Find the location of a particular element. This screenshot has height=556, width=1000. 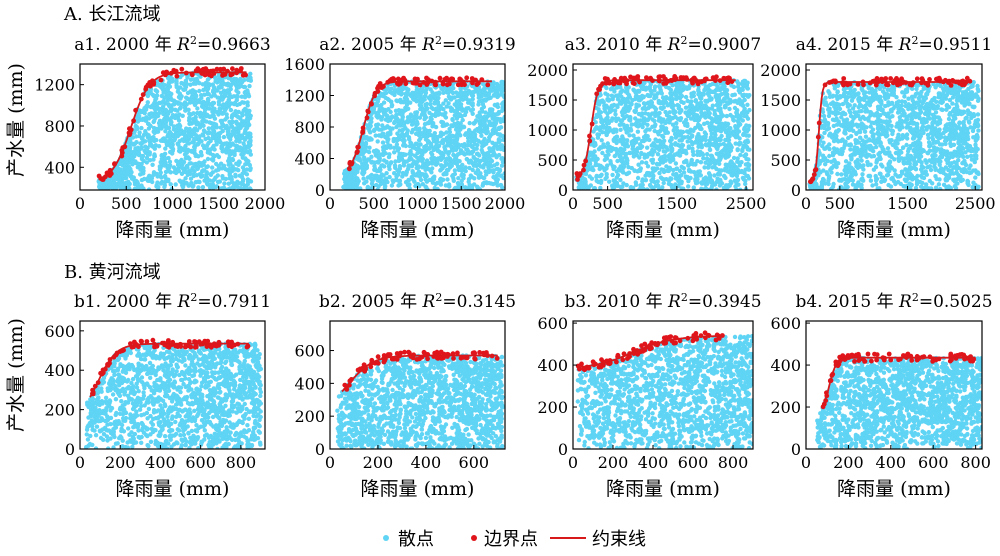

x-tick-label-a2: 500 is located at coordinates (373, 203).